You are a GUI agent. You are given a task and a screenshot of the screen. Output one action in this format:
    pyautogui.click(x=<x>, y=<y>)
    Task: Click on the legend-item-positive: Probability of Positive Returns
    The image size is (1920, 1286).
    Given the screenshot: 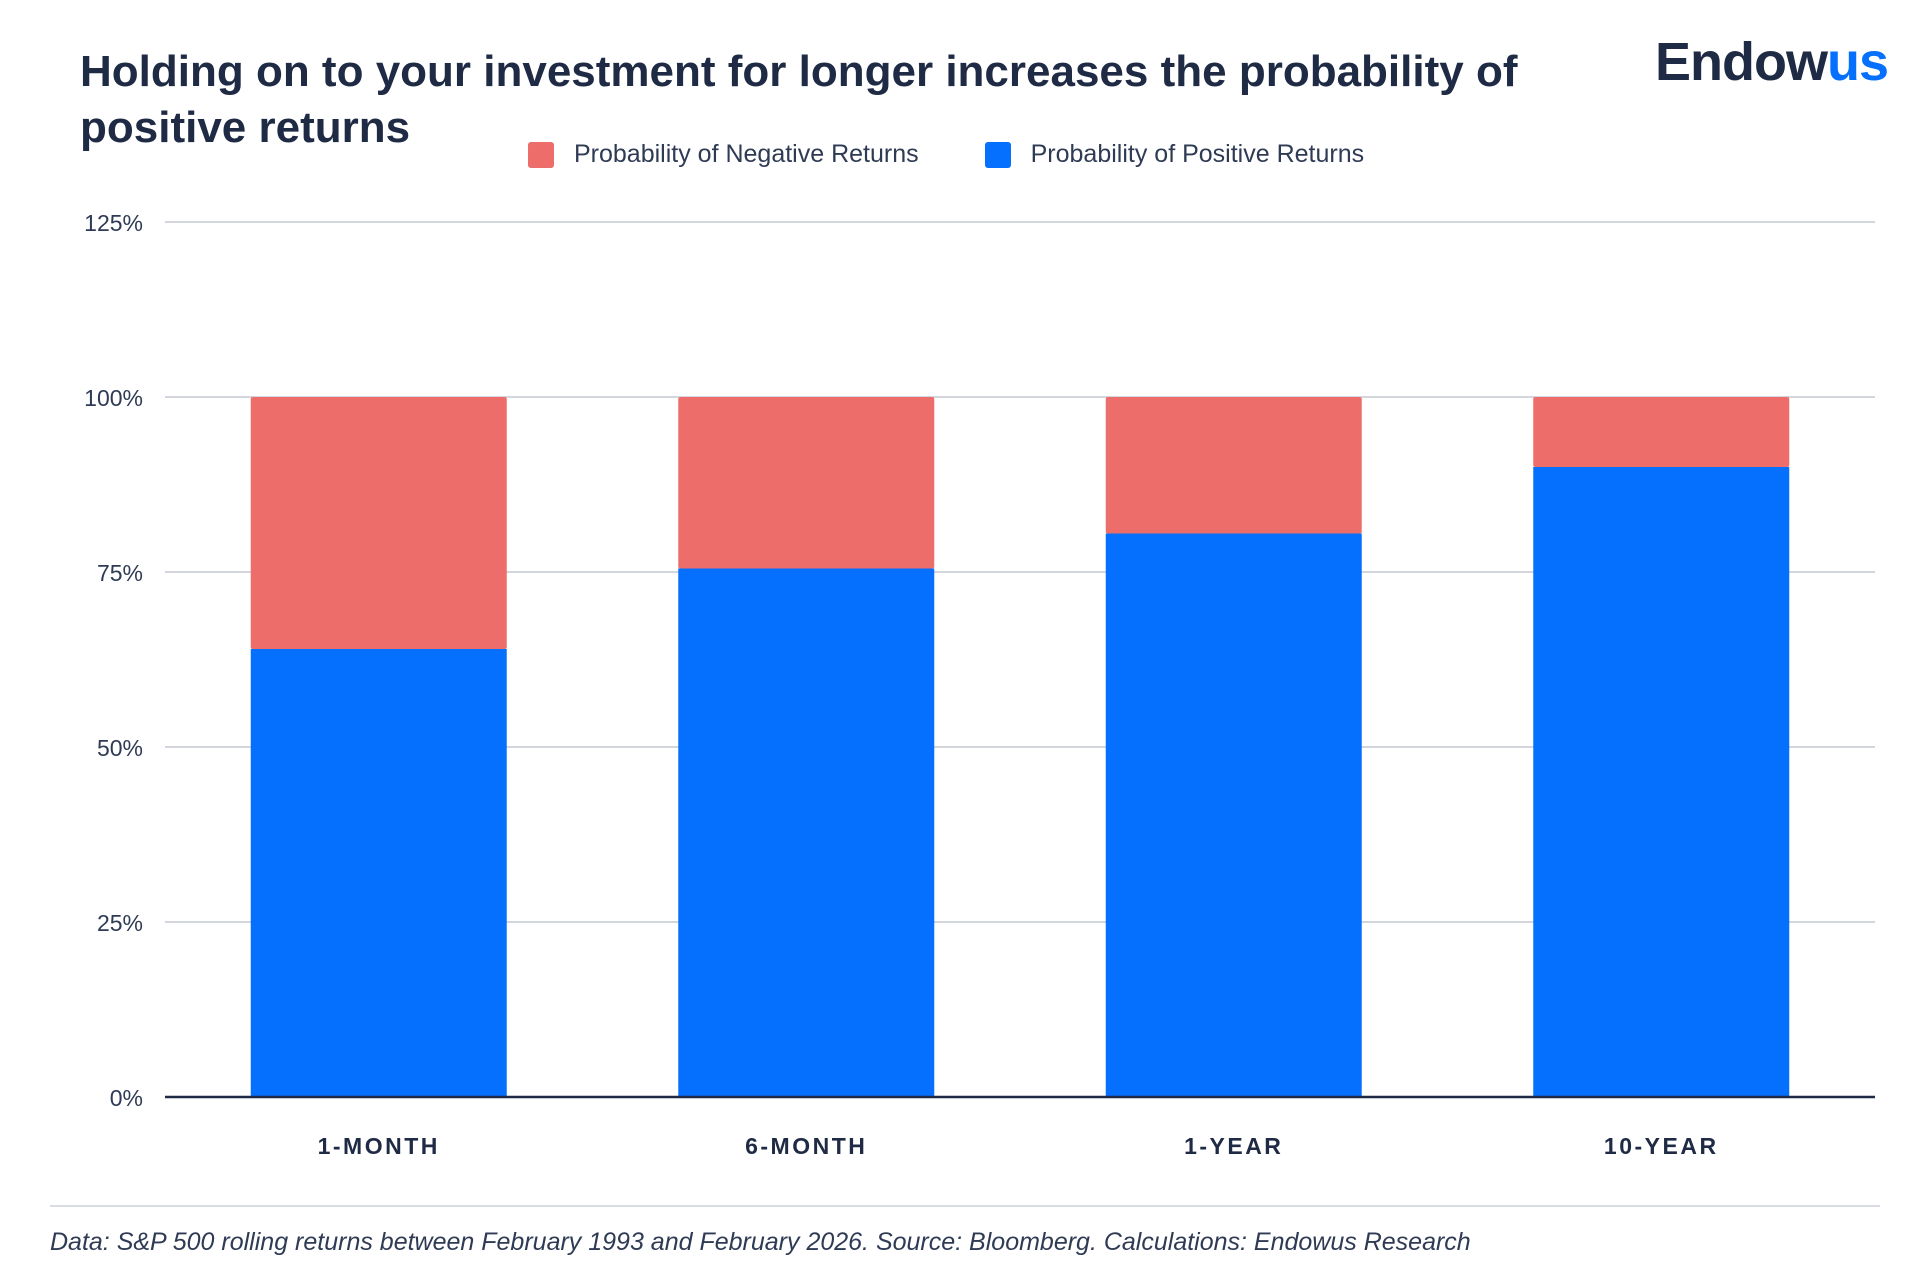 What is the action you would take?
    pyautogui.click(x=1174, y=154)
    